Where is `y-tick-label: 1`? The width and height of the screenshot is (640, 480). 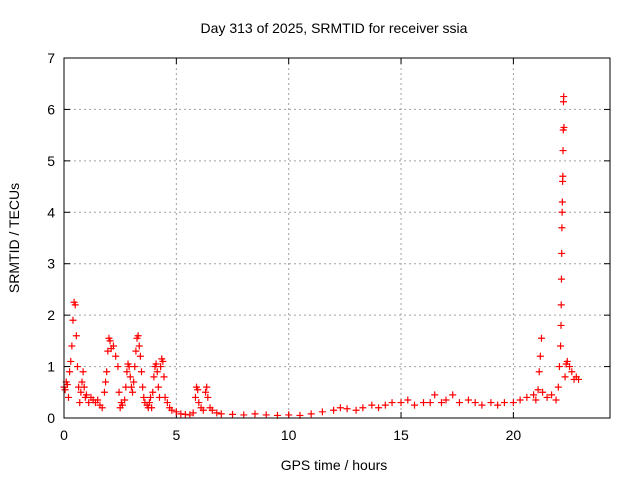
y-tick-label: 1 is located at coordinates (51, 367).